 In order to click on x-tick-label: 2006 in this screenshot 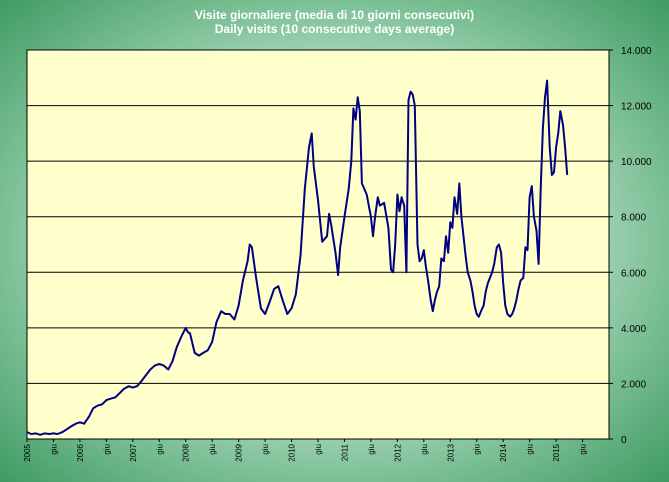, I will do `click(80, 452)`.